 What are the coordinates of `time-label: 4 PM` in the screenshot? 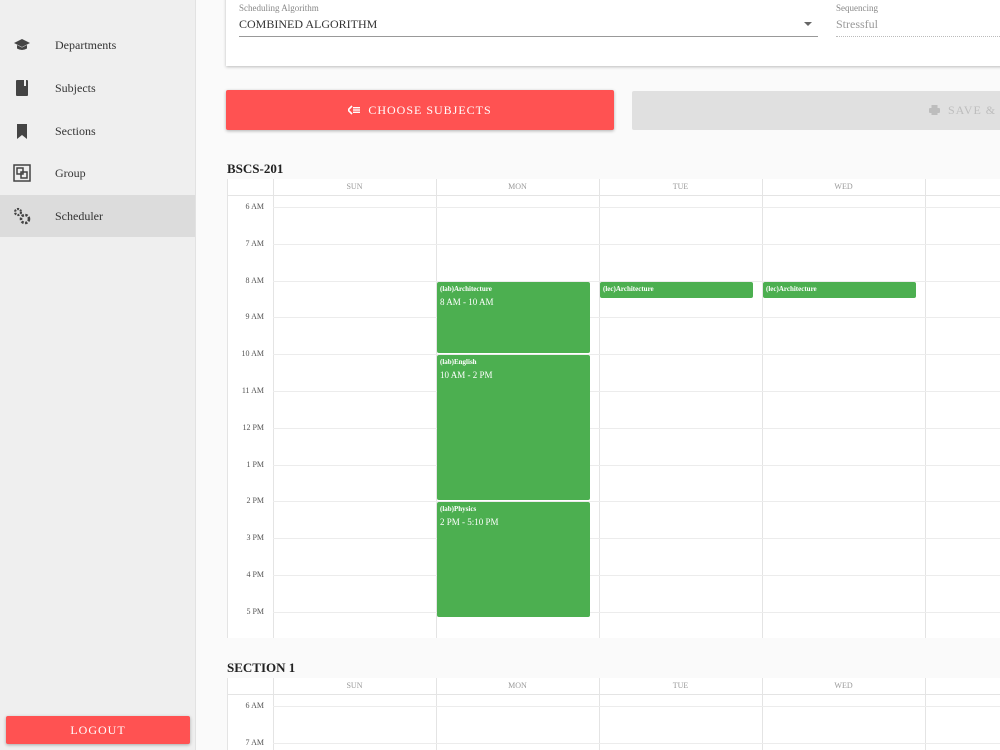 It's located at (255, 574).